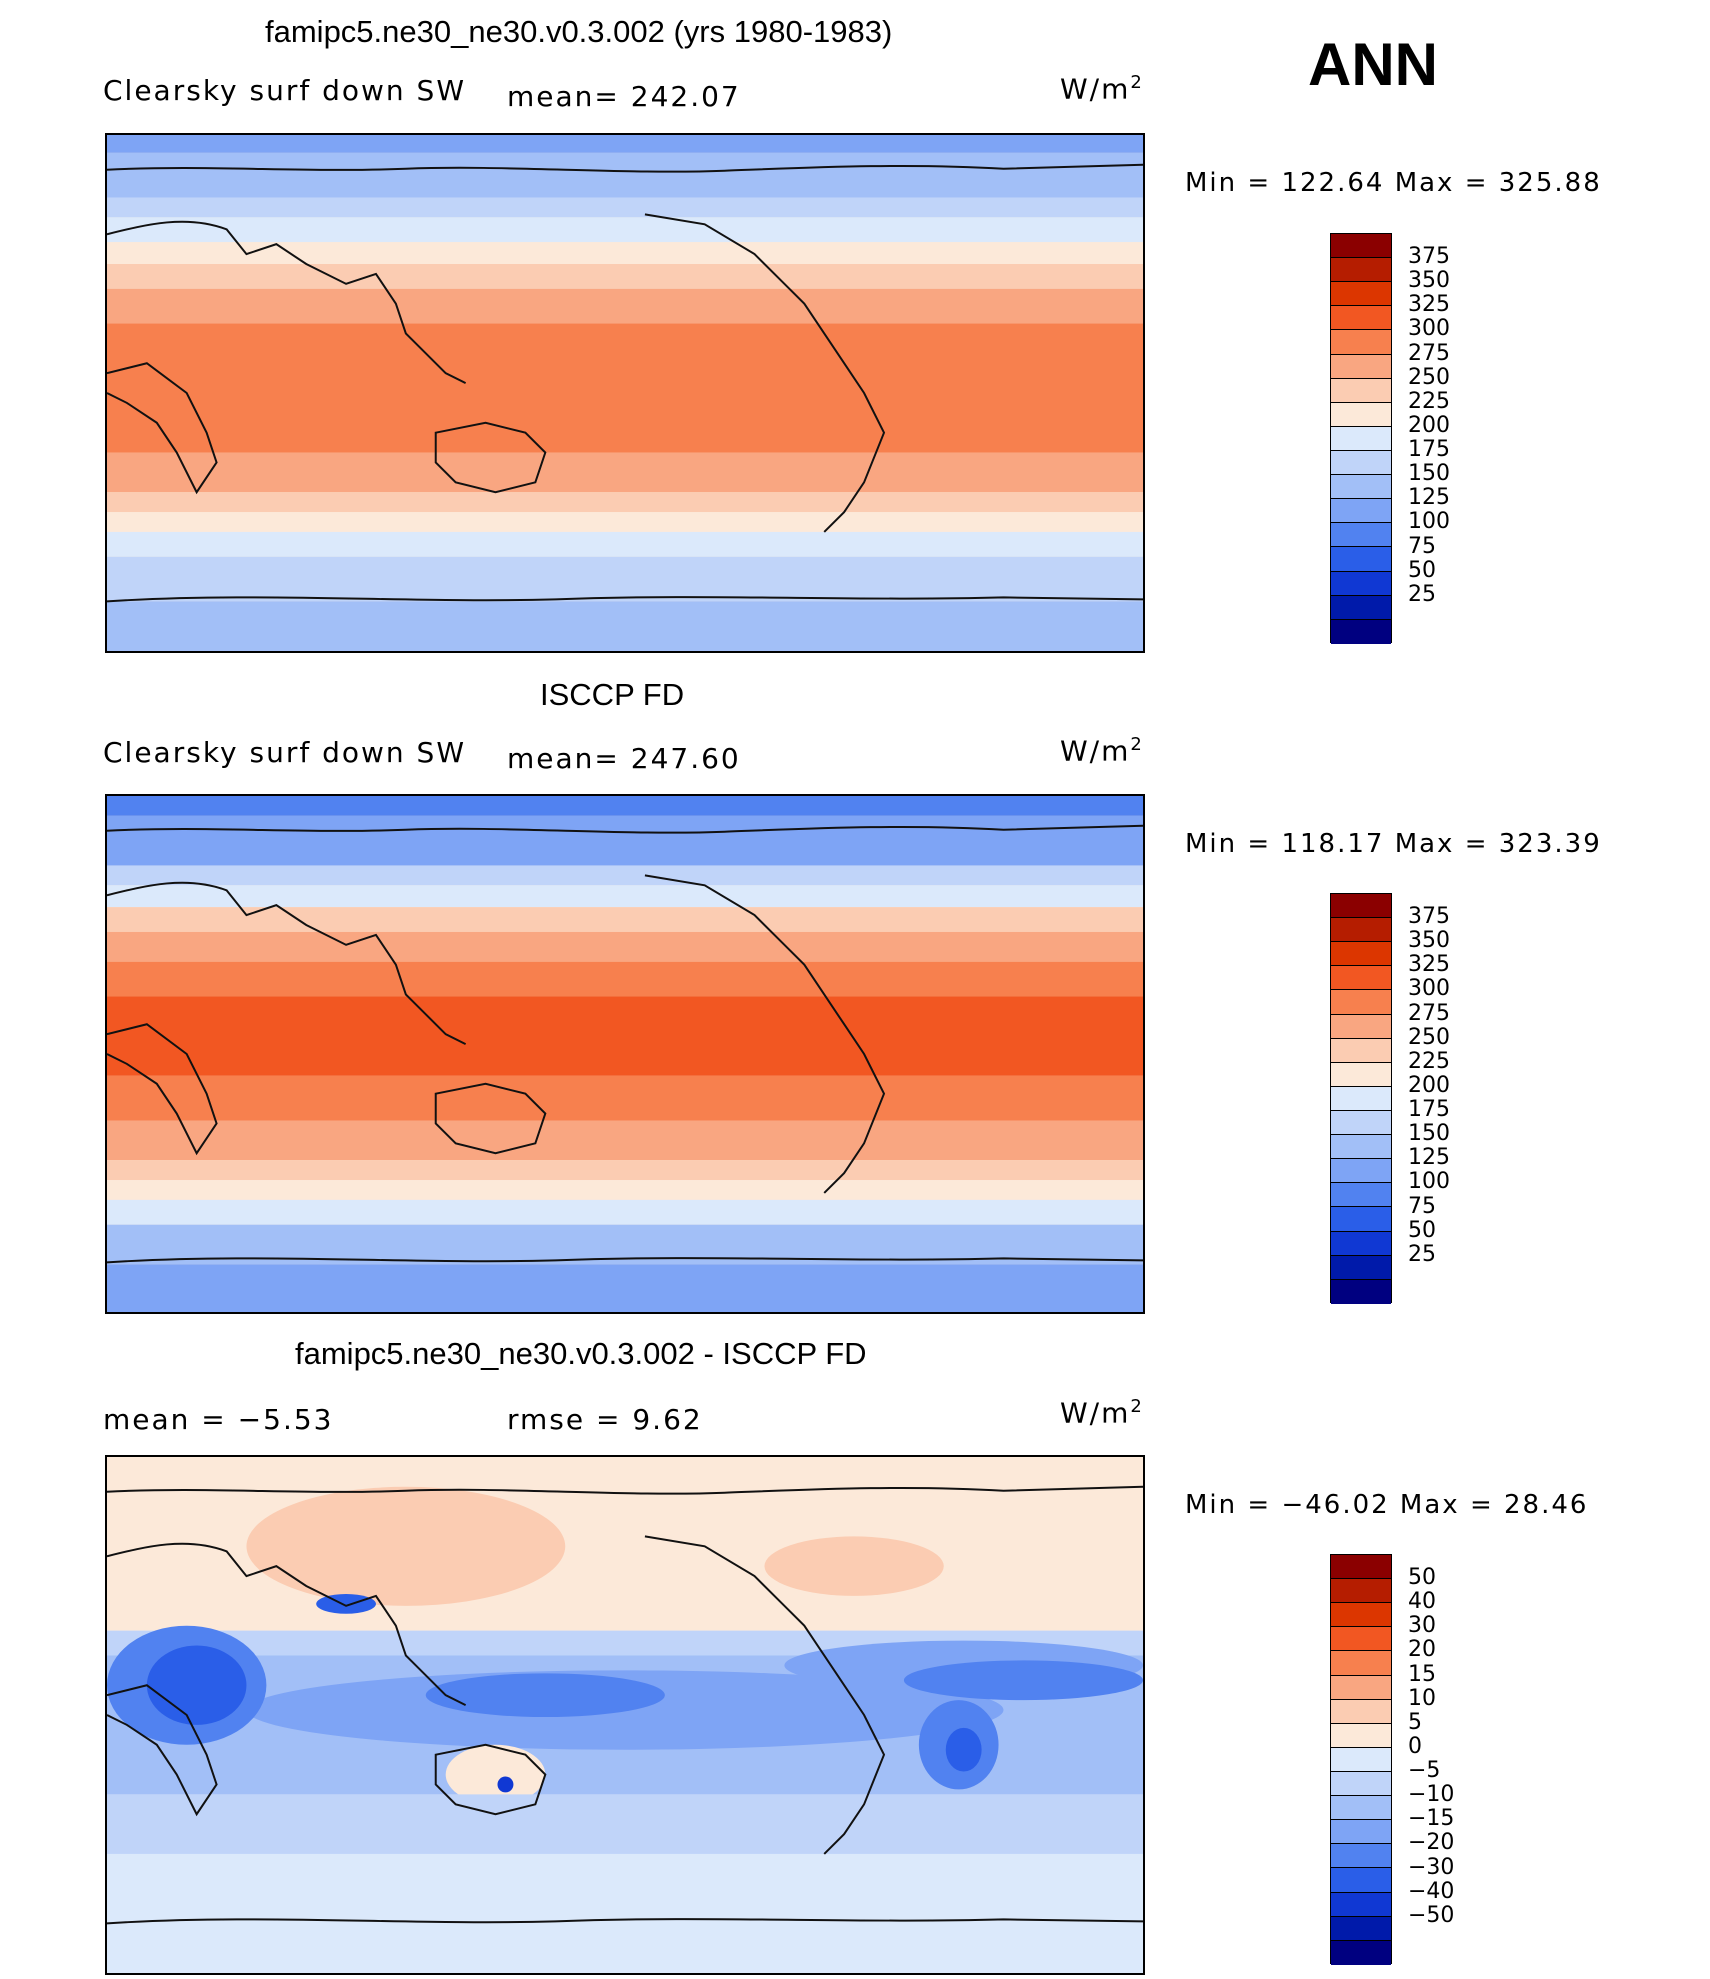 Image resolution: width=1710 pixels, height=1979 pixels. What do you see at coordinates (1431, 1867) in the screenshot?
I see `colorbar-tick-label: −30` at bounding box center [1431, 1867].